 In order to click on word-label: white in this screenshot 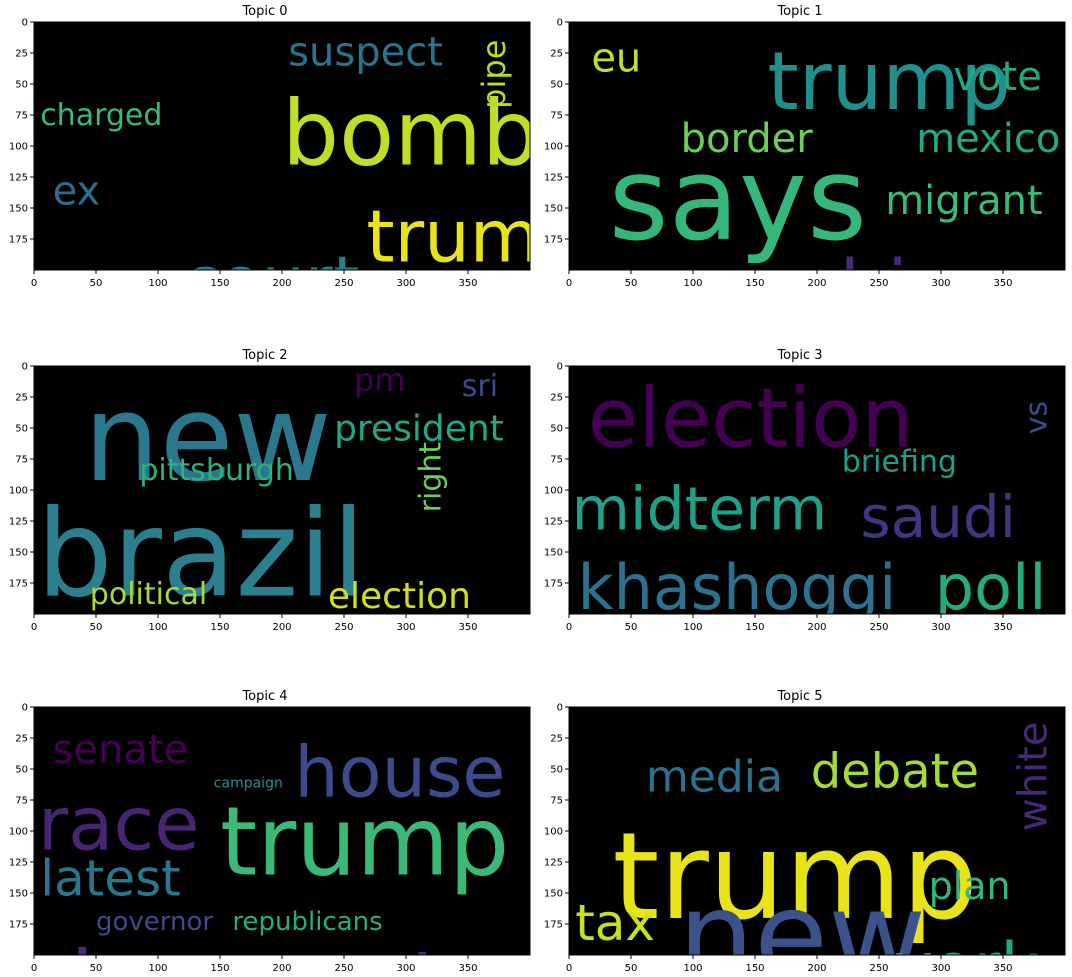, I will do `click(1033, 776)`.